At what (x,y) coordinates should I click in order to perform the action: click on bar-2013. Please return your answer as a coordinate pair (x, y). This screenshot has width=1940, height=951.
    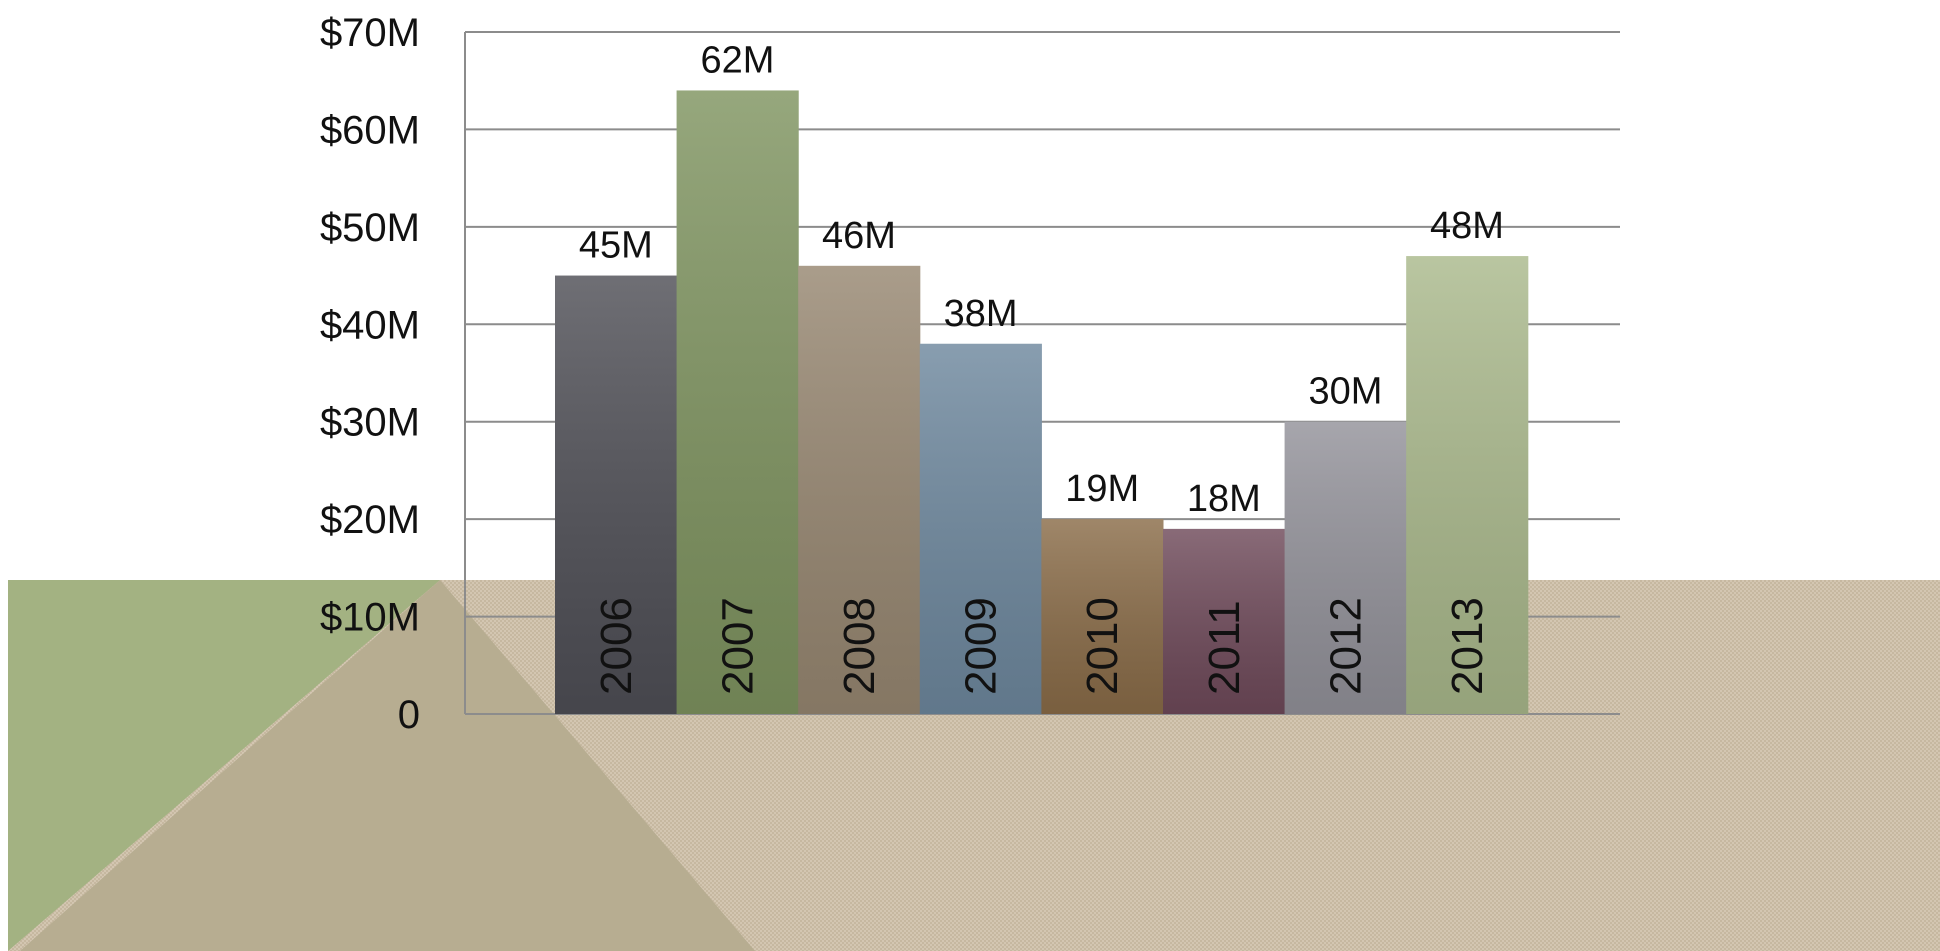
    Looking at the image, I should click on (1467, 485).